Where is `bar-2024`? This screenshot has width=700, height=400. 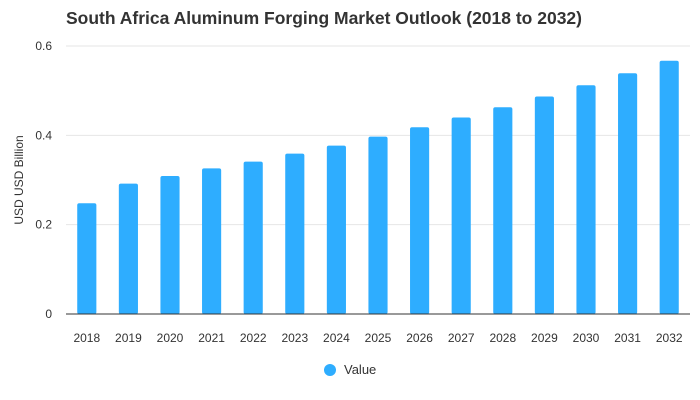
bar-2024 is located at coordinates (336, 229).